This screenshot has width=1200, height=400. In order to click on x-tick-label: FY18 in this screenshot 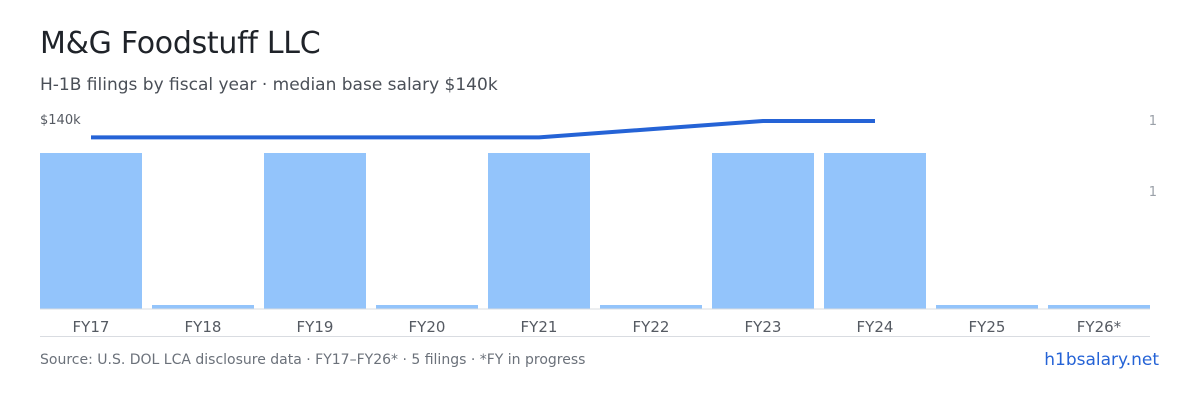, I will do `click(203, 327)`.